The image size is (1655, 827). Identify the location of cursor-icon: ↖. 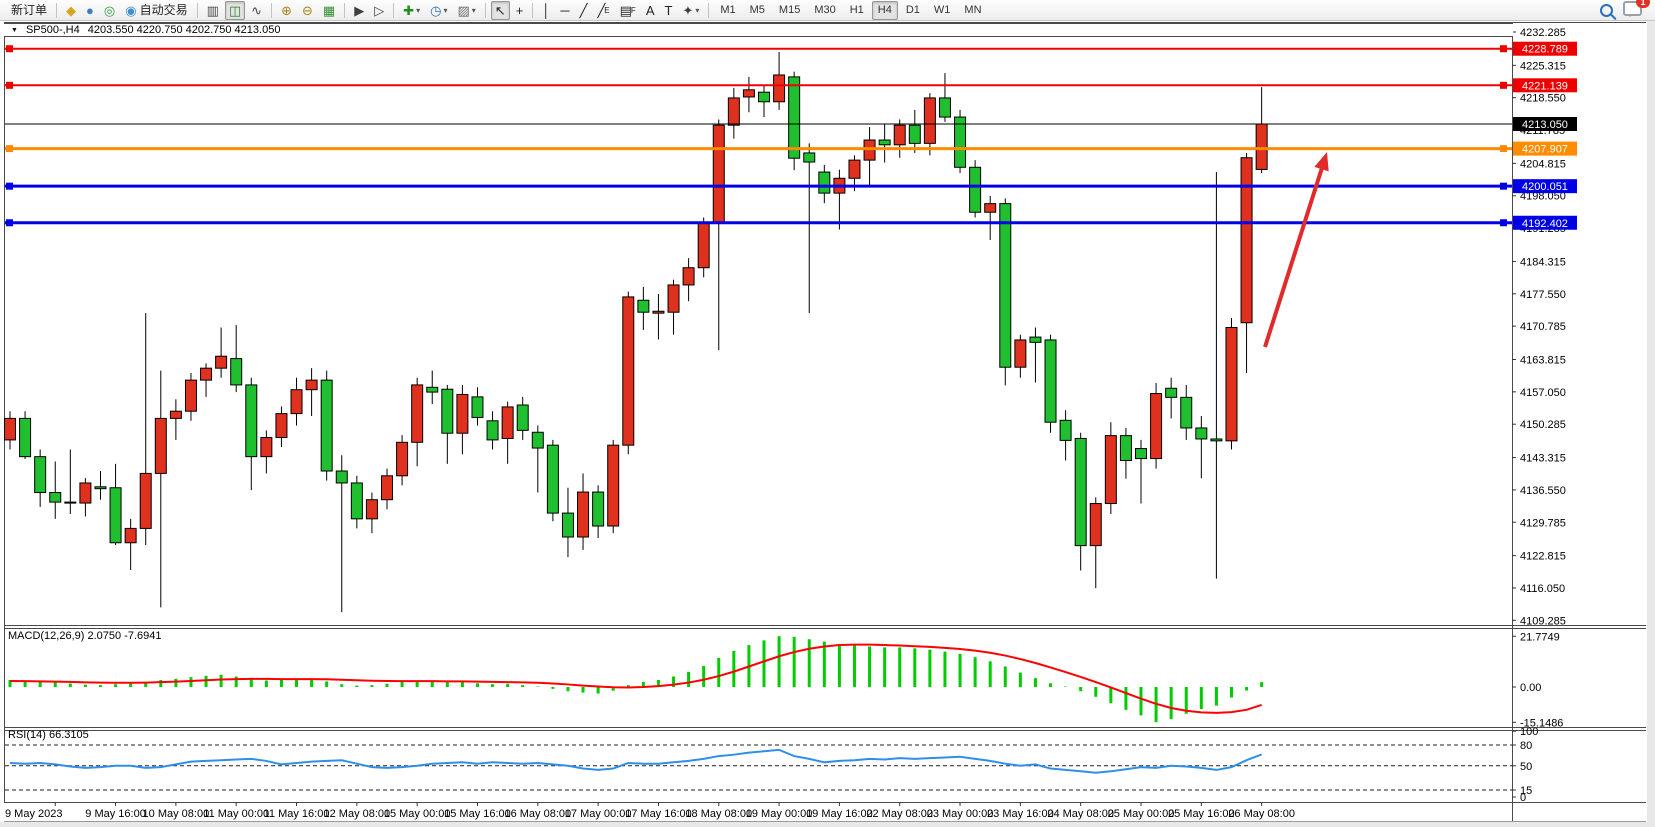
(500, 10).